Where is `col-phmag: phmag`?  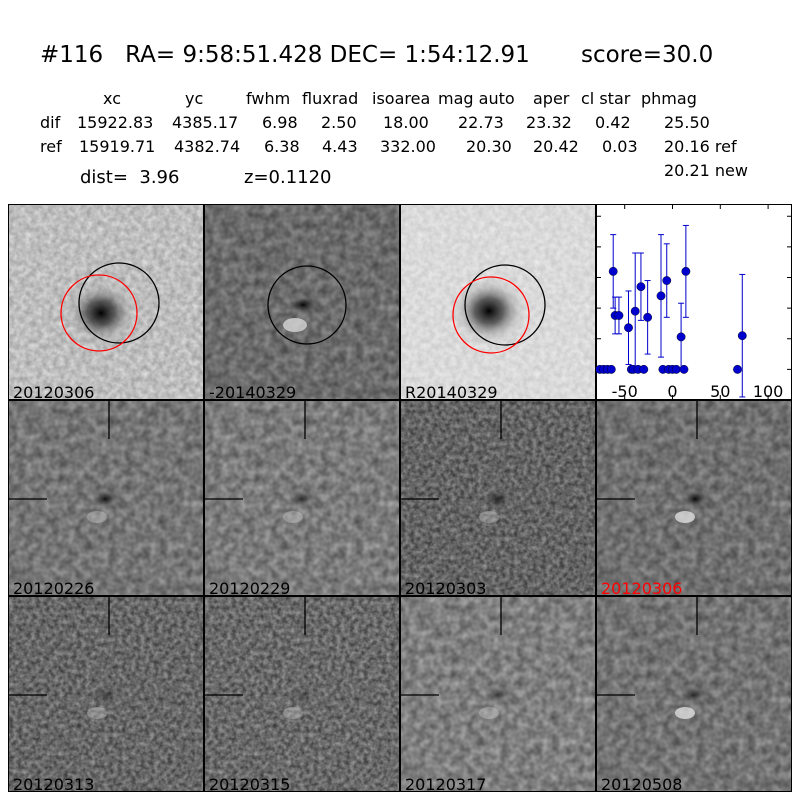 col-phmag: phmag is located at coordinates (669, 98).